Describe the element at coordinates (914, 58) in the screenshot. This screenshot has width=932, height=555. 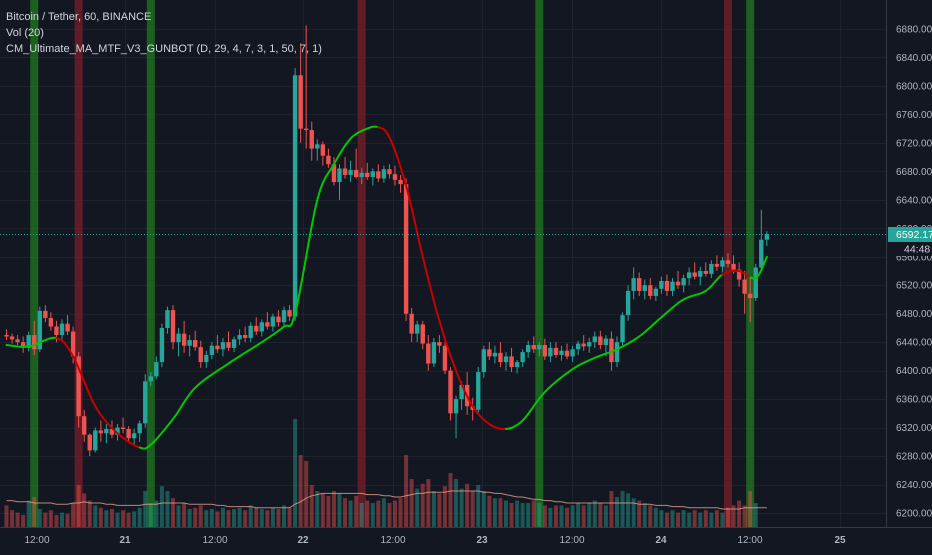
I see `price-tick-label: 6840.00` at that location.